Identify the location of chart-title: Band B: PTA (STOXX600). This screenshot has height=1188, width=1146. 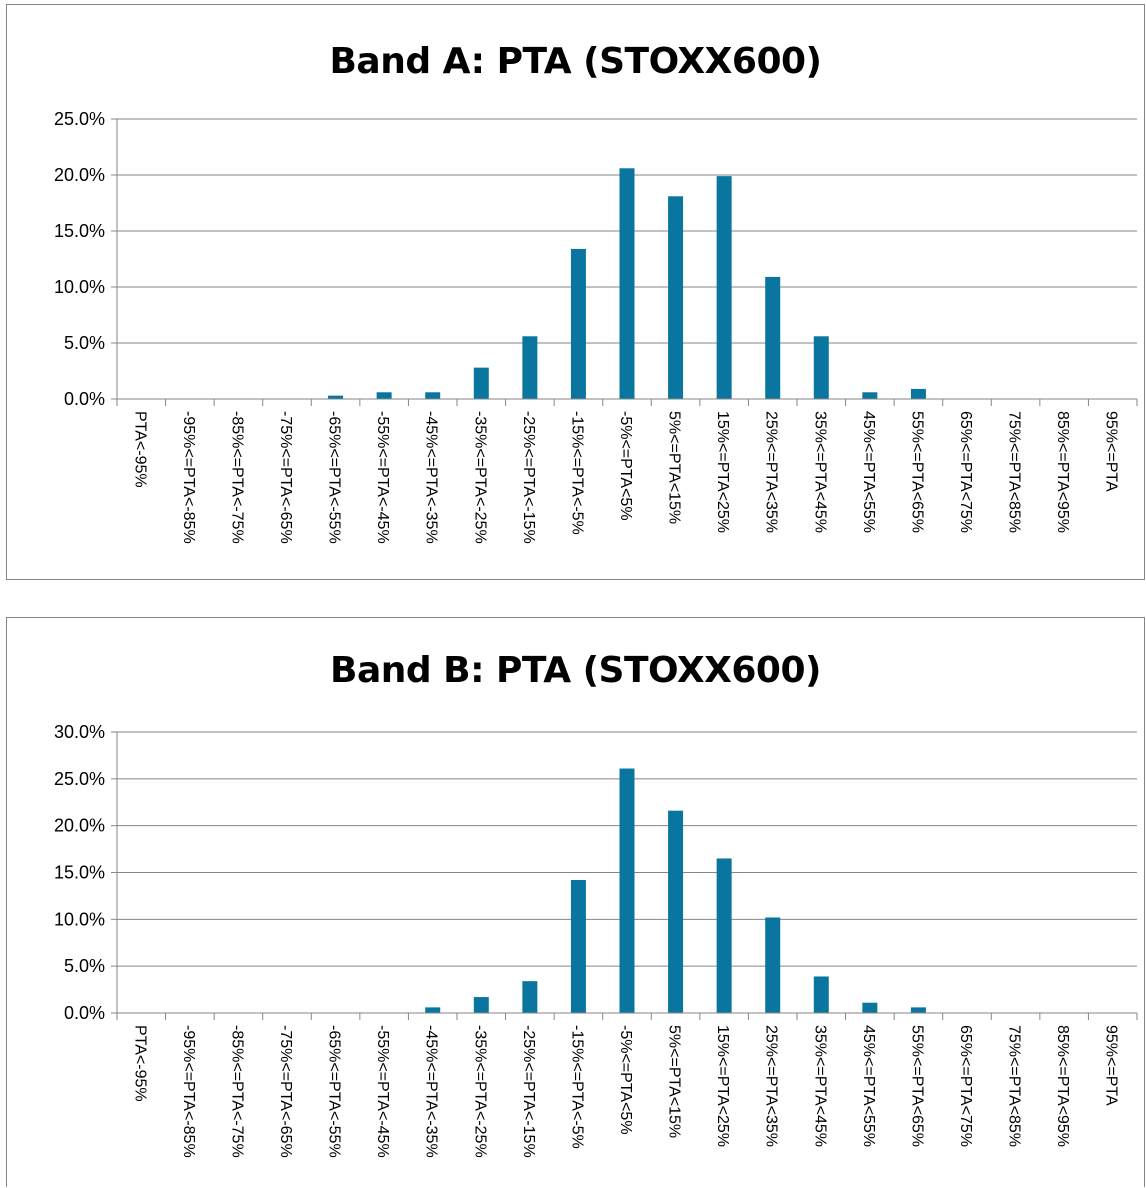
(575, 670).